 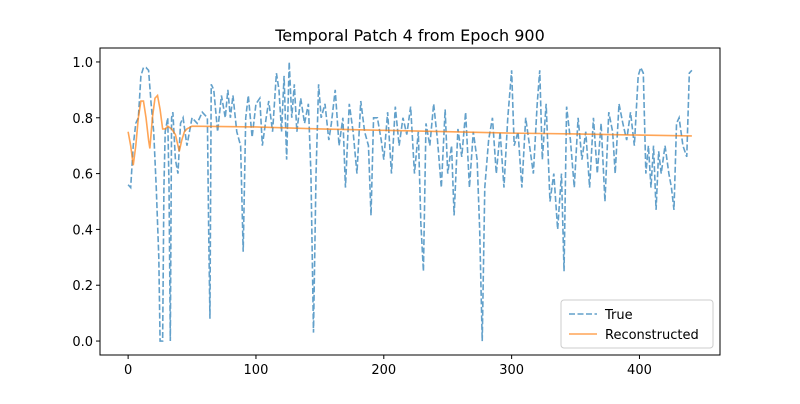 What do you see at coordinates (409, 129) in the screenshot?
I see `line-series` at bounding box center [409, 129].